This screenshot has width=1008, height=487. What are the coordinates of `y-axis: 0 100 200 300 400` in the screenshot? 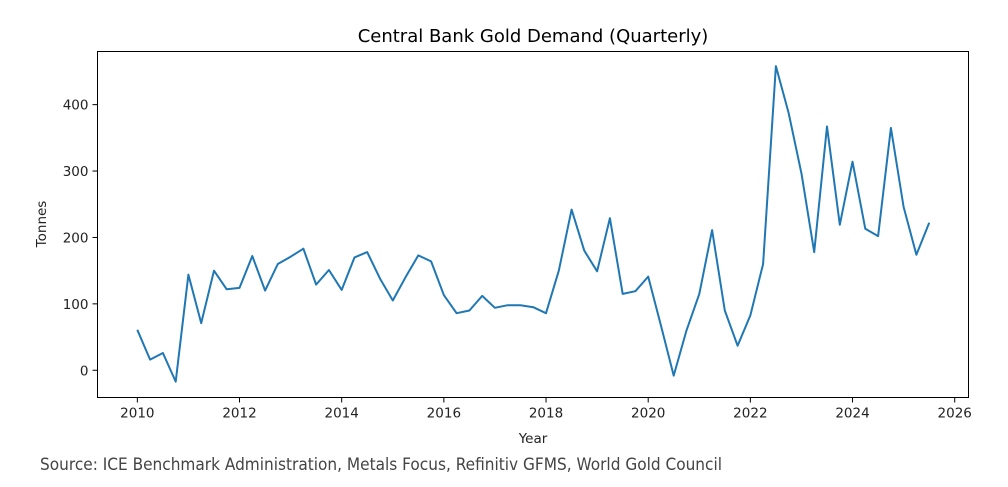 It's located at (80, 238).